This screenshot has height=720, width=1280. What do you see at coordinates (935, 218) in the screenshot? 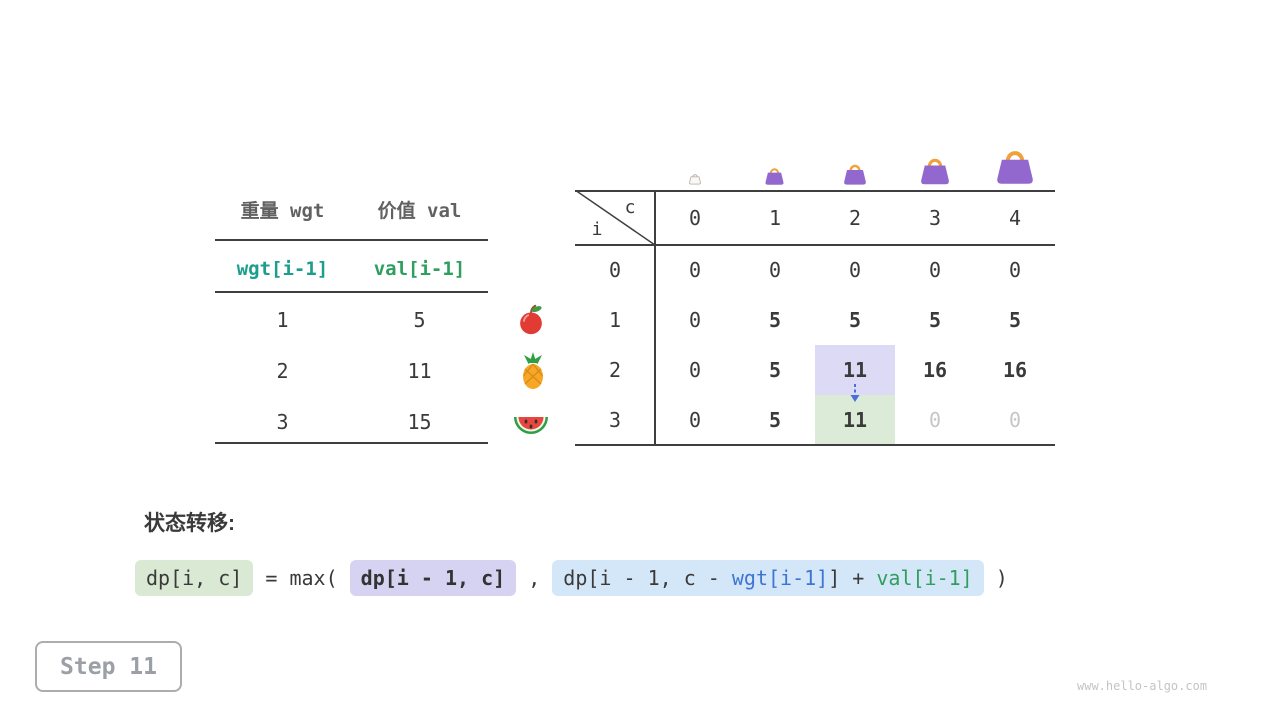
I see `dp-col-header: 3` at bounding box center [935, 218].